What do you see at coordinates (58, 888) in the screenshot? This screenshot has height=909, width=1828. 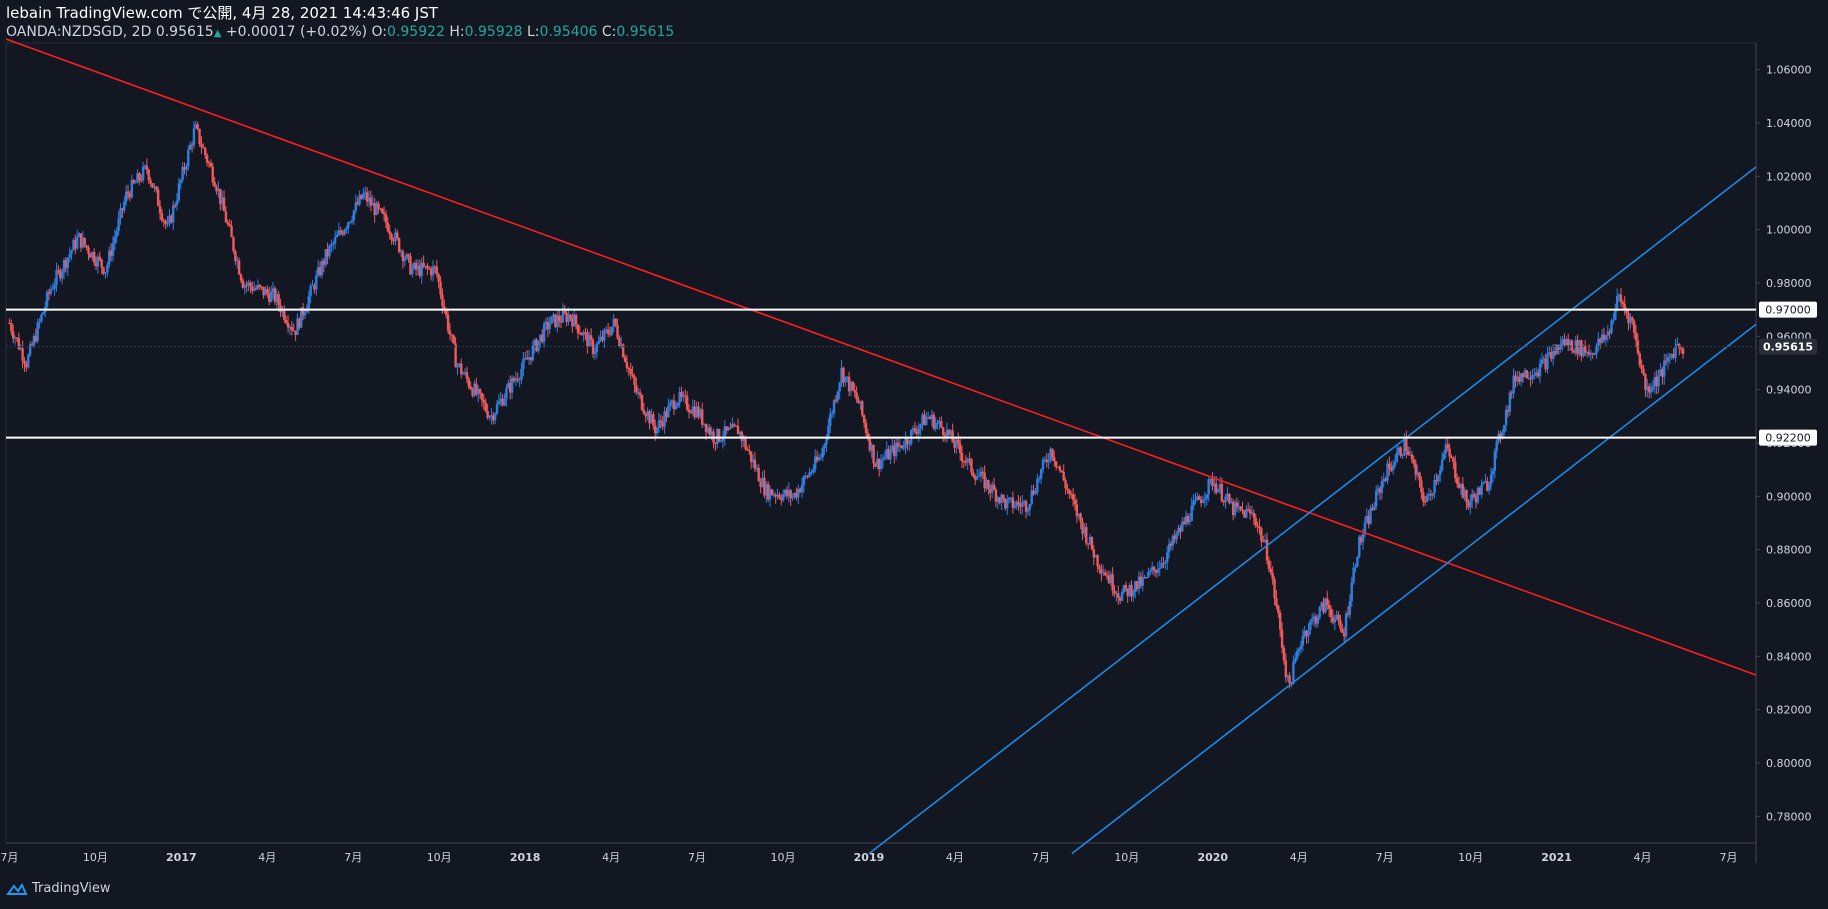 I see `tradingview-logo: TradingView` at bounding box center [58, 888].